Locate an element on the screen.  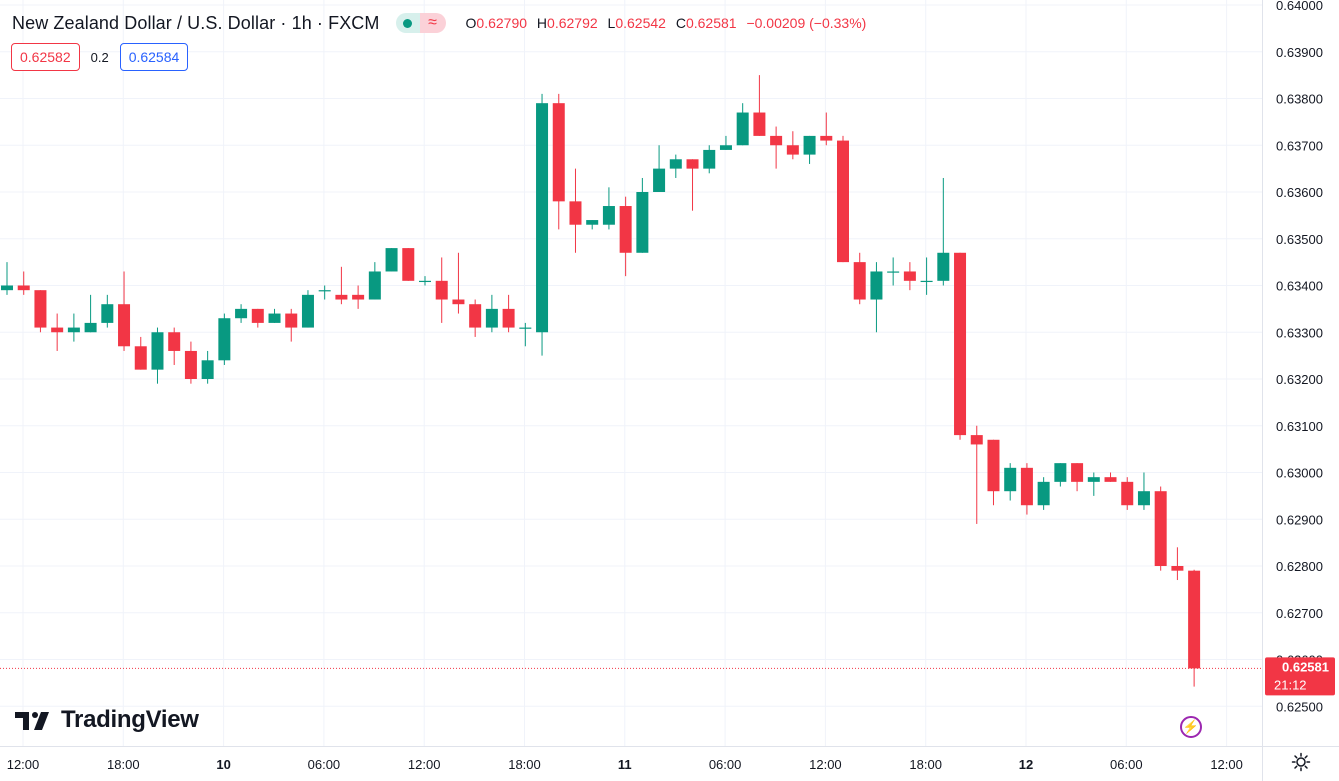
time-tick-label: 10 is located at coordinates (223, 764).